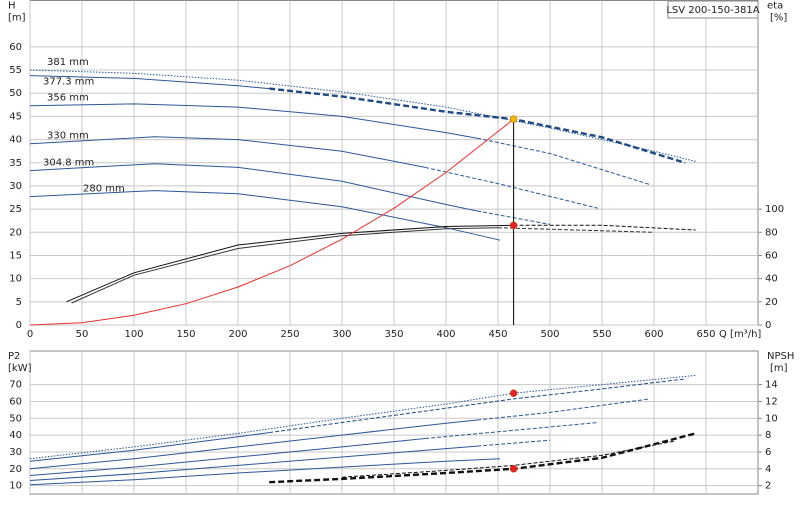 This screenshot has height=520, width=800. I want to click on curve-label: 356 mm, so click(68, 98).